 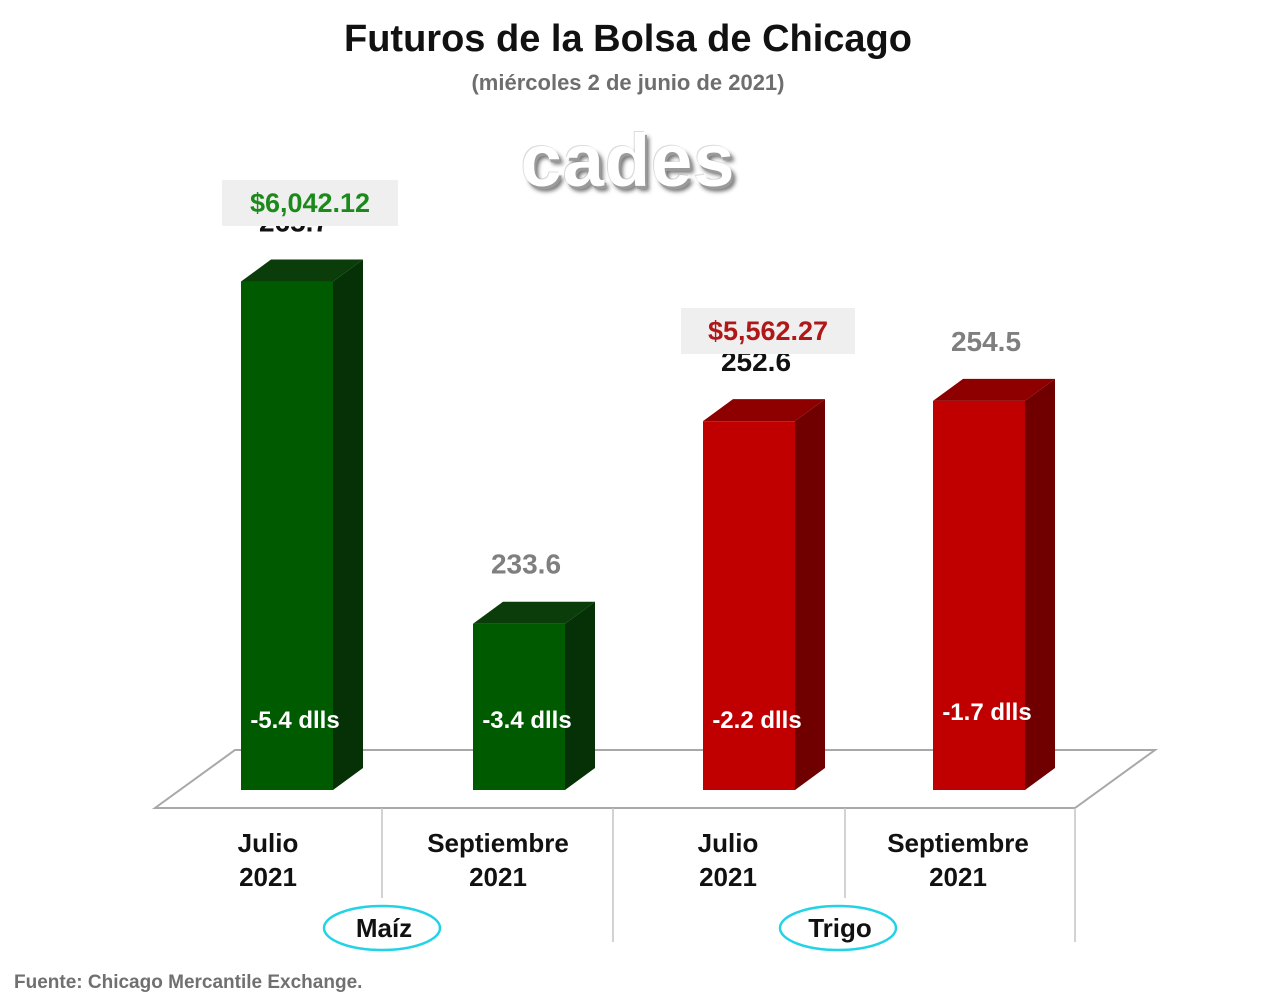 I want to click on chart-floor, so click(x=655, y=779).